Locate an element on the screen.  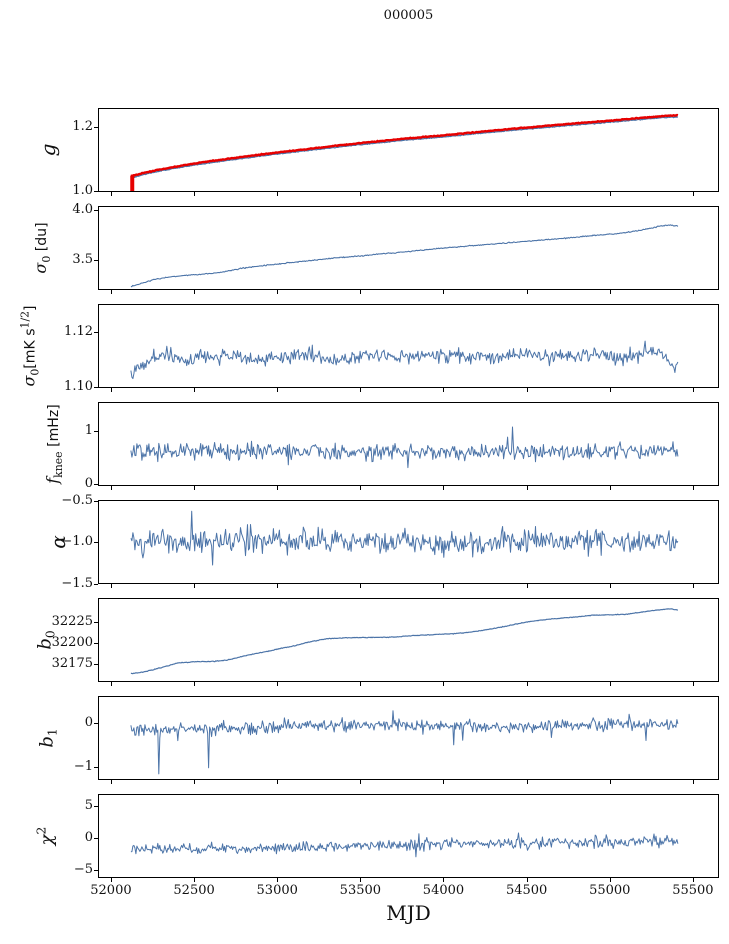
y-axis-label-sigma0_mK: σ0[mK s1/2] is located at coordinates (30, 346).